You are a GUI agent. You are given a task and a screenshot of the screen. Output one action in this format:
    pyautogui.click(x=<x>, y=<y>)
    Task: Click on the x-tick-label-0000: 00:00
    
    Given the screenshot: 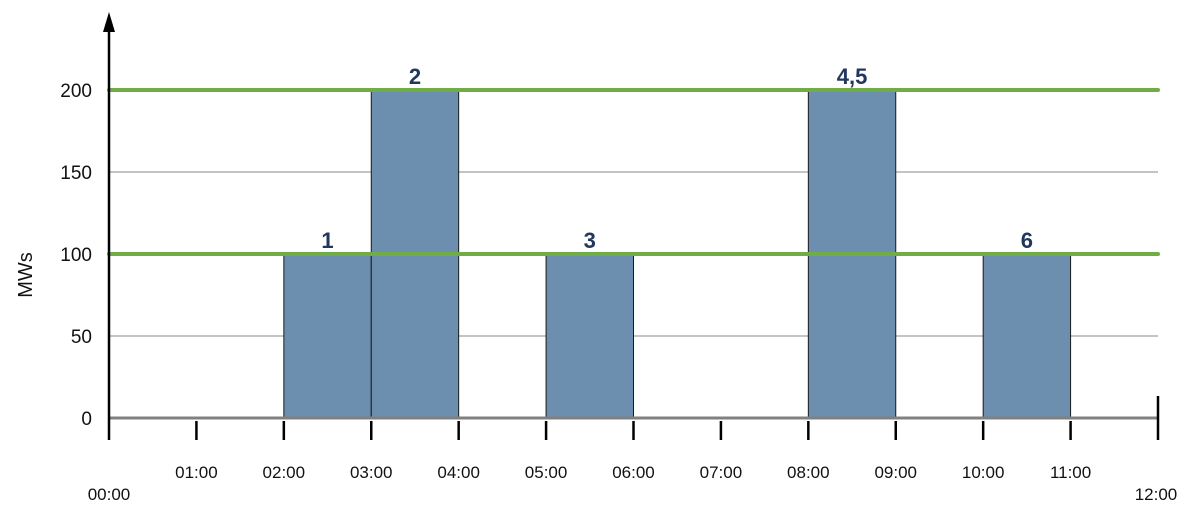 What is the action you would take?
    pyautogui.click(x=109, y=494)
    